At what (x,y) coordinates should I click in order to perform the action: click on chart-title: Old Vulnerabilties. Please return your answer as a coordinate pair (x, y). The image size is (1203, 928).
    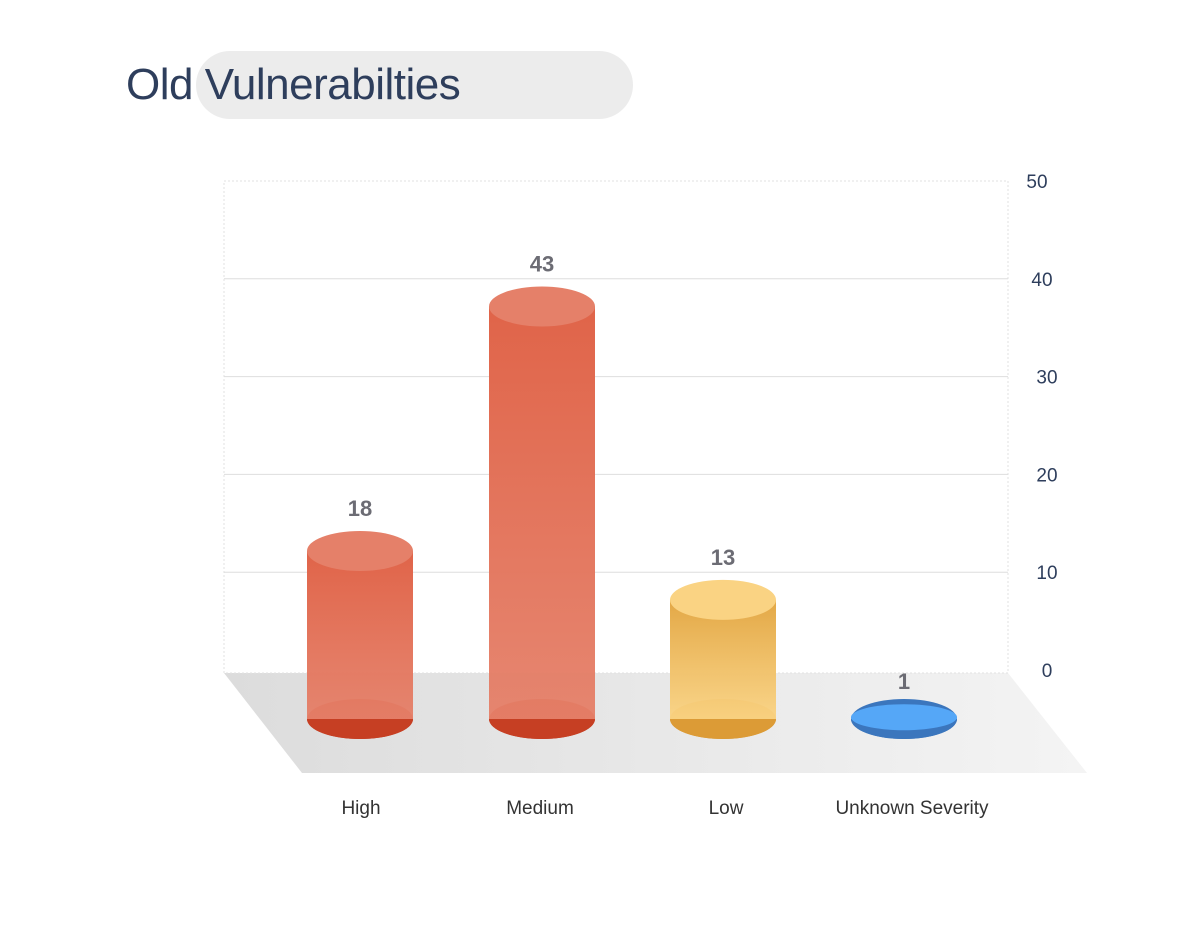
    Looking at the image, I should click on (293, 84).